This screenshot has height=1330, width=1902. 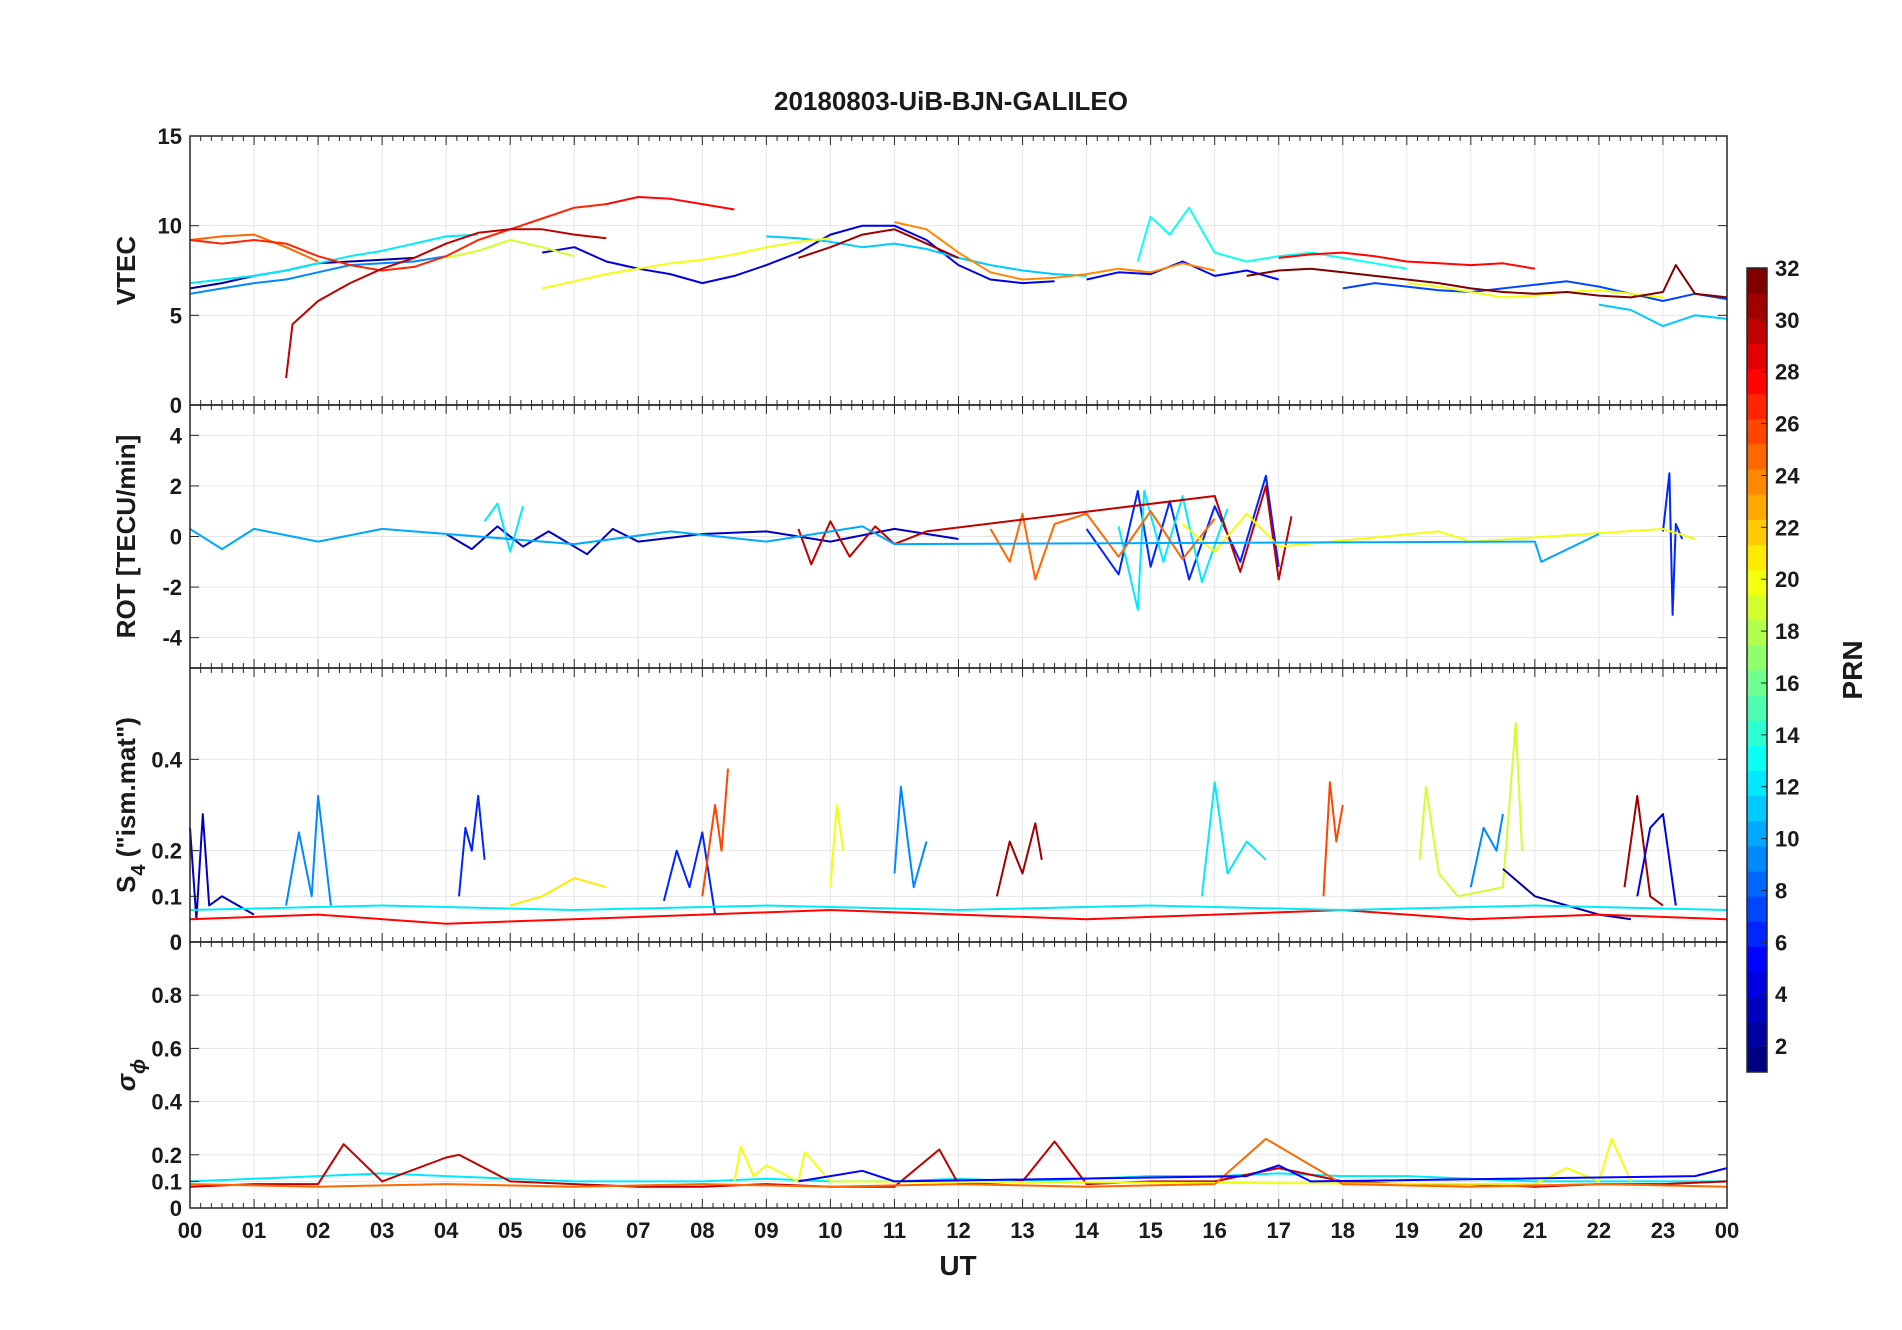 I want to click on y-tick-label: 10, so click(x=170, y=226).